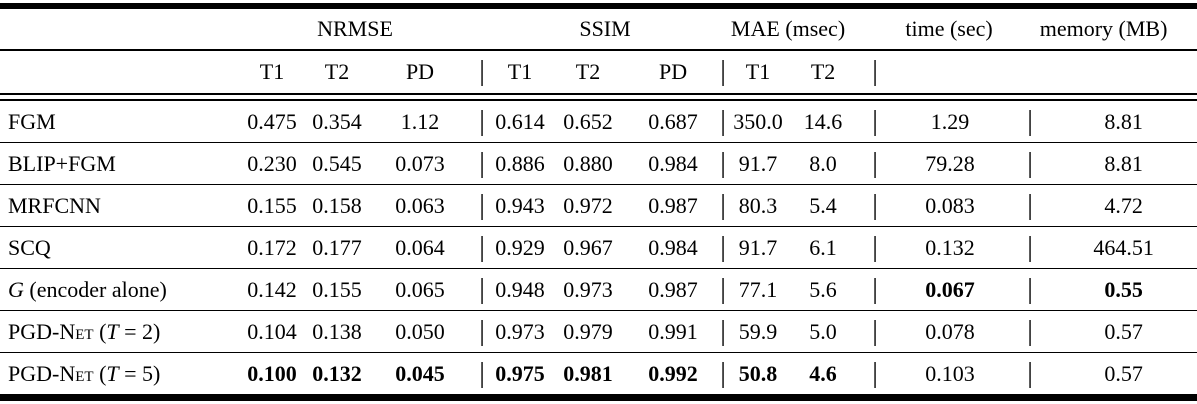 The height and width of the screenshot is (404, 1197). What do you see at coordinates (520, 205) in the screenshot?
I see `table-cell: 0.943` at bounding box center [520, 205].